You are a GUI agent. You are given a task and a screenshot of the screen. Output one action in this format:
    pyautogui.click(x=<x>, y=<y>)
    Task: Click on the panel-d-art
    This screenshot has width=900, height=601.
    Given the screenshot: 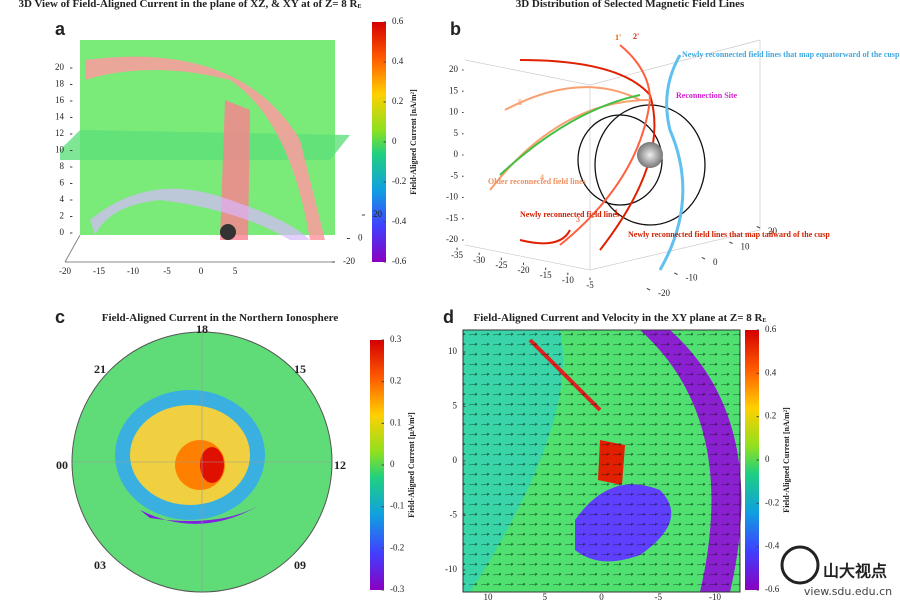 What is the action you would take?
    pyautogui.click(x=602, y=461)
    